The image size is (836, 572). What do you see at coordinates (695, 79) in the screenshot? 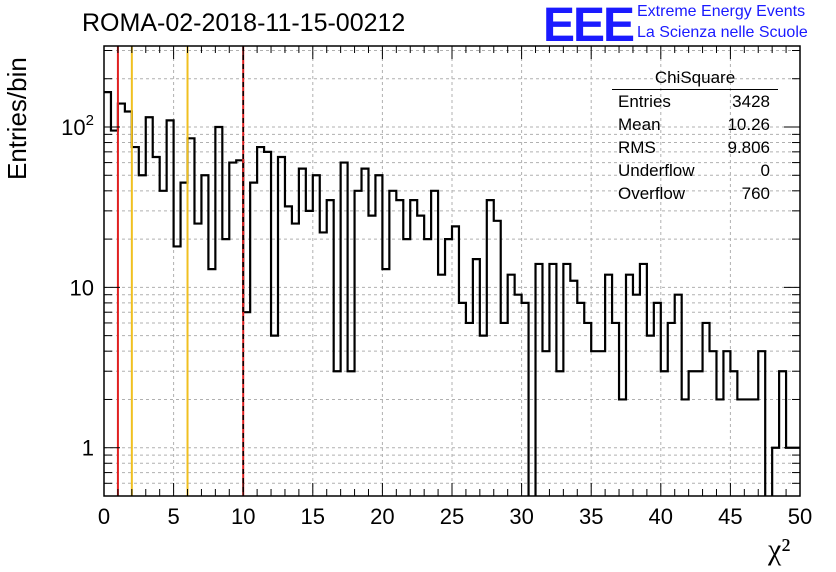
I see `stats-title: ChiSquare` at bounding box center [695, 79].